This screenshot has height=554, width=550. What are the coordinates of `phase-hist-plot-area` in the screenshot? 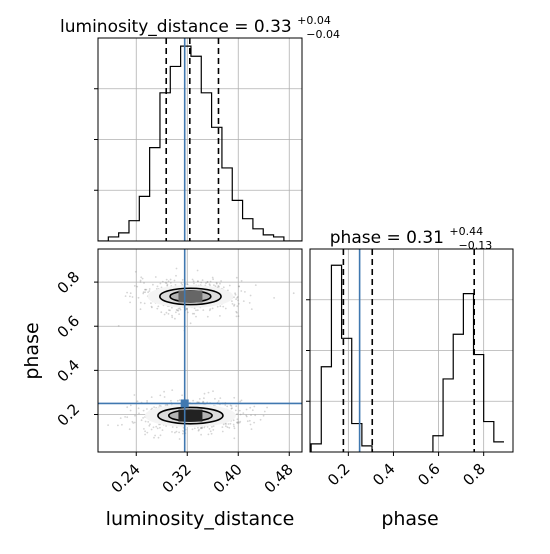 It's located at (407, 350).